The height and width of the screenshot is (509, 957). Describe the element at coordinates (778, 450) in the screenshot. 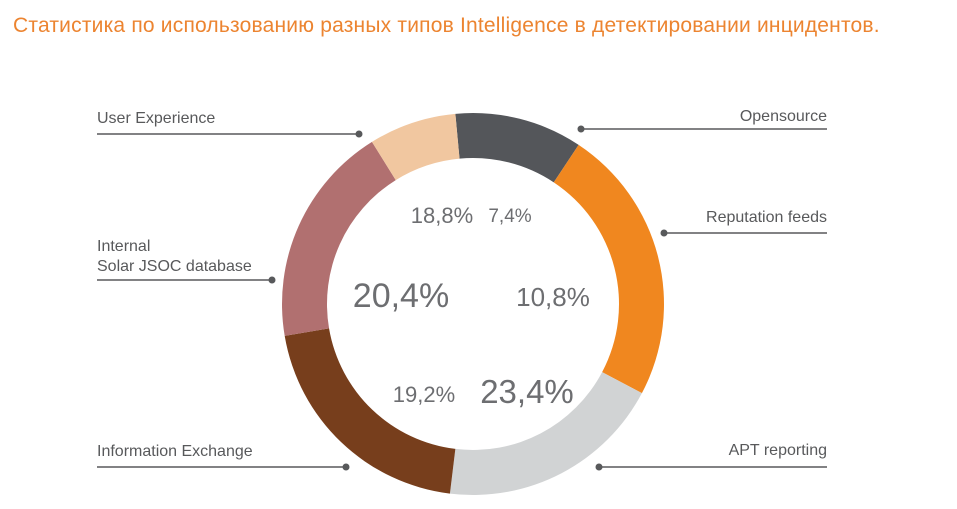

I see `callout-label-apt-reporting: APT reporting` at that location.